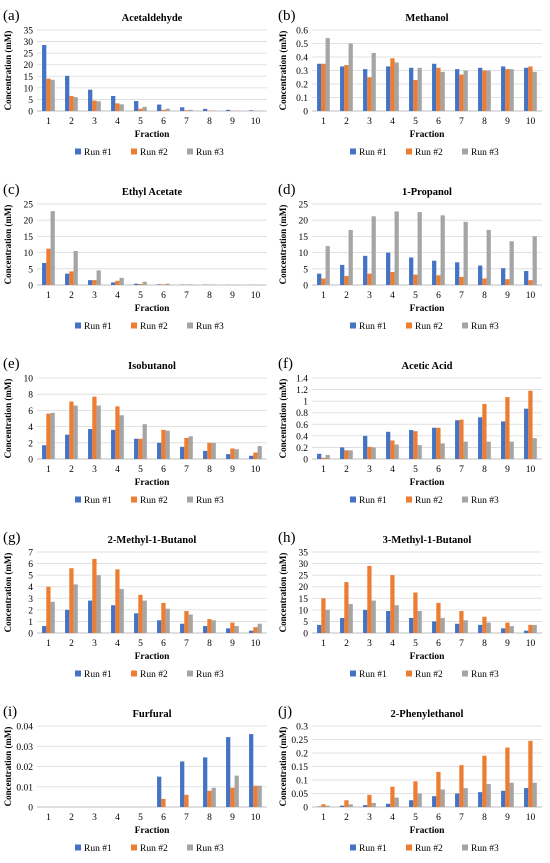  I want to click on y-tick-label: 1.4, so click(302, 380).